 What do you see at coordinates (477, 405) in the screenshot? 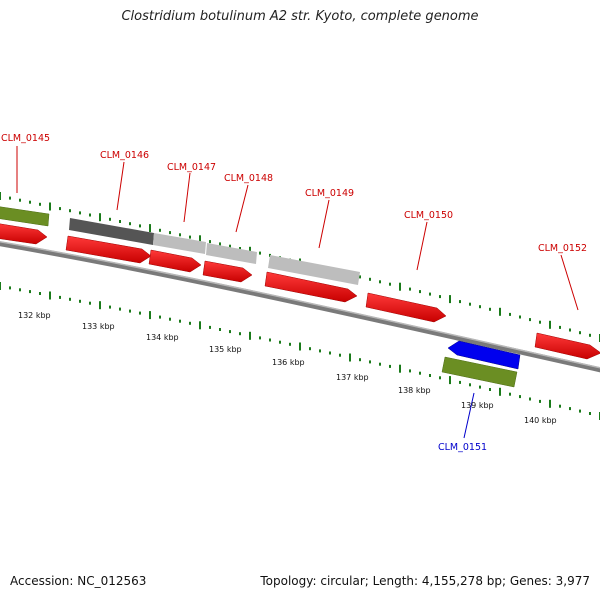
I see `tick-label-139: 139 kbp` at bounding box center [477, 405].